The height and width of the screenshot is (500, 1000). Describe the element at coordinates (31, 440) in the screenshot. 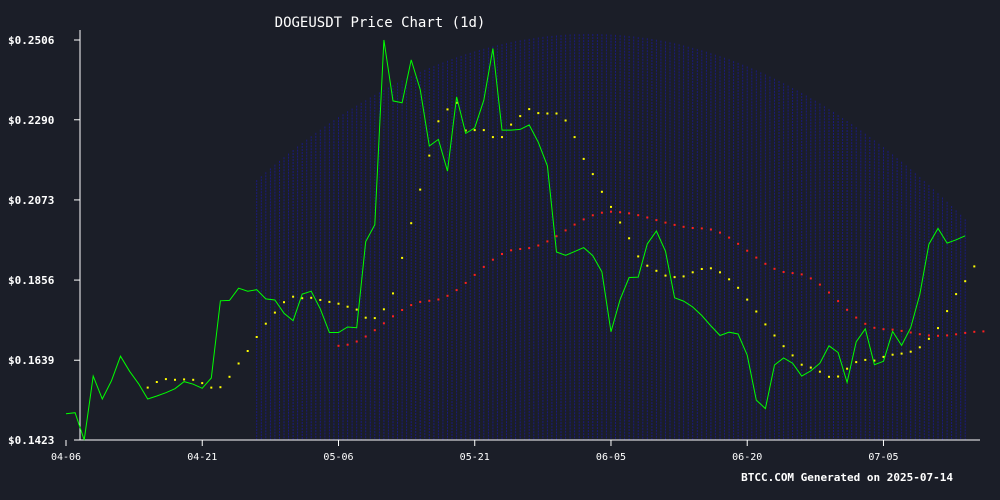

I see `y-tick-label: $0.1423` at that location.